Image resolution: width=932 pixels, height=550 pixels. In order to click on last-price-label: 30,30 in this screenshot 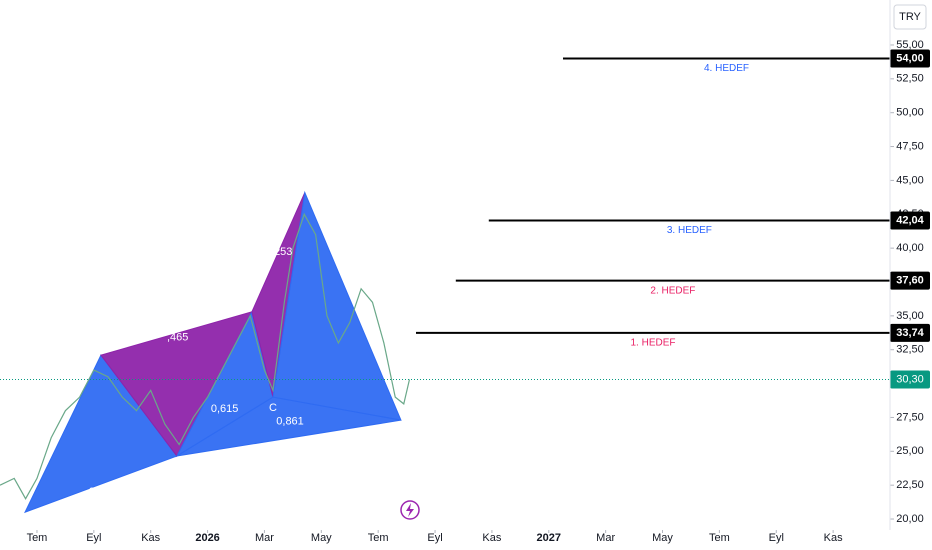, I will do `click(910, 379)`.